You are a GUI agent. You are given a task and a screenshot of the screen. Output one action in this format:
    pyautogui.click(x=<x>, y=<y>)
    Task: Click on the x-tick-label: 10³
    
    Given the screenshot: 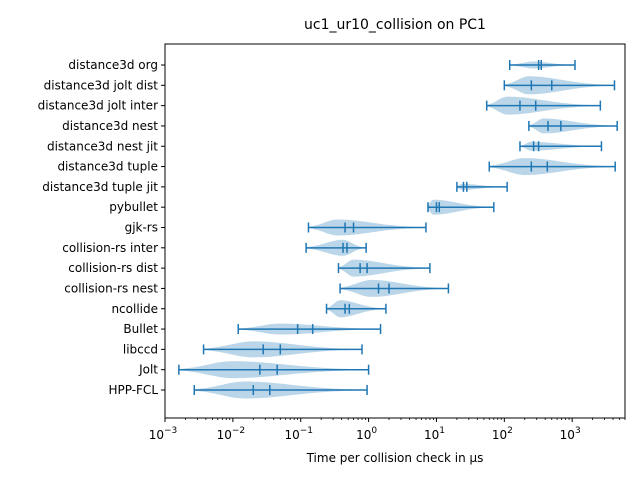 What is the action you would take?
    pyautogui.click(x=570, y=434)
    